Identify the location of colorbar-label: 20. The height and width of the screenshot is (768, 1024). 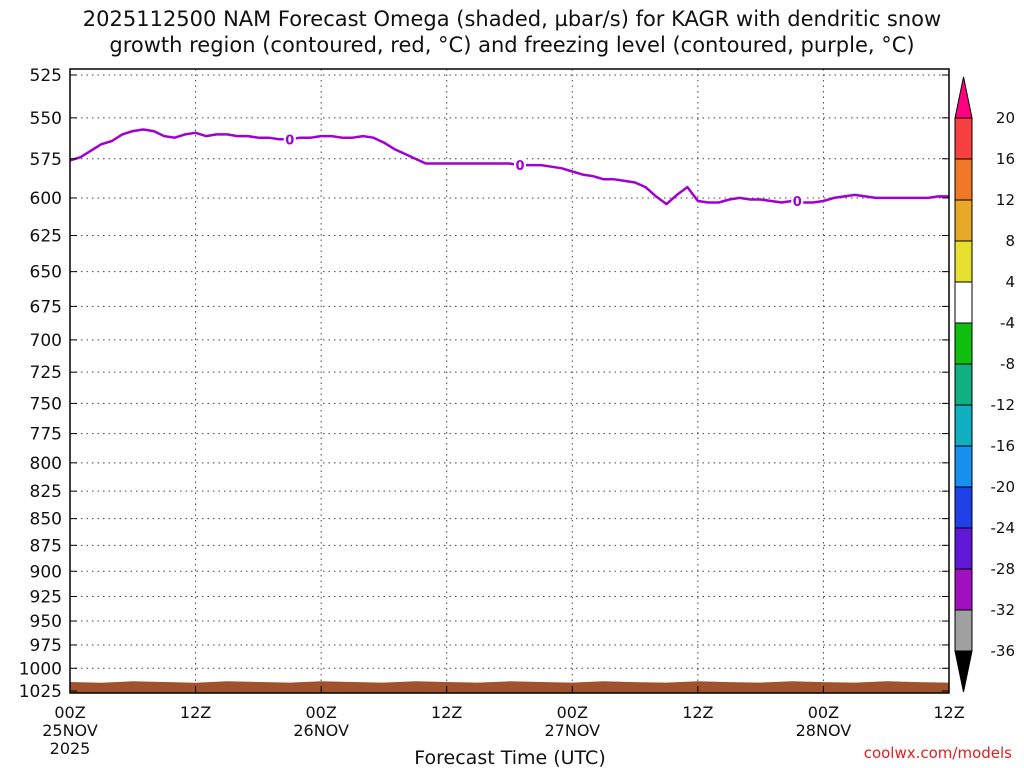
(1005, 118).